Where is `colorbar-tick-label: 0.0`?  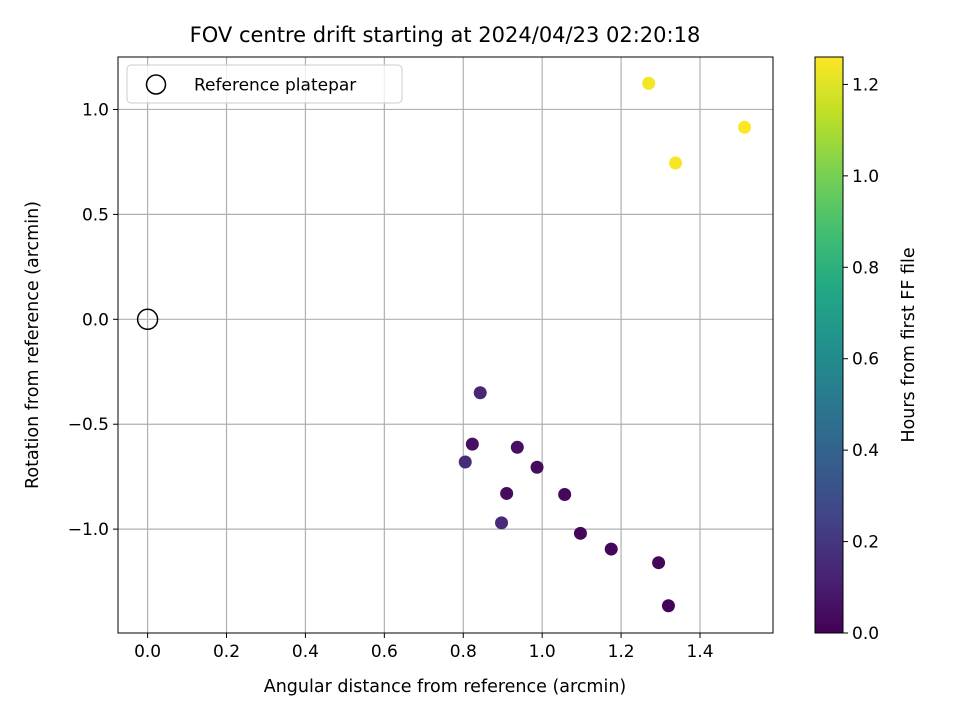 colorbar-tick-label: 0.0 is located at coordinates (865, 634).